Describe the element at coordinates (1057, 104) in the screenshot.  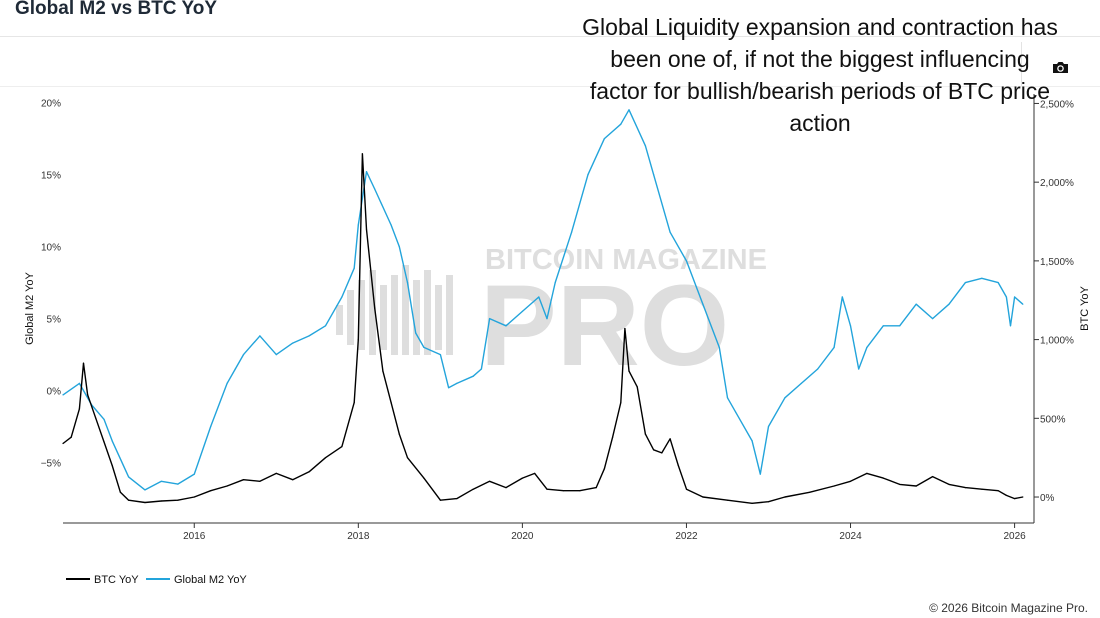
I see `y-right-tick-label: 2,500%` at that location.